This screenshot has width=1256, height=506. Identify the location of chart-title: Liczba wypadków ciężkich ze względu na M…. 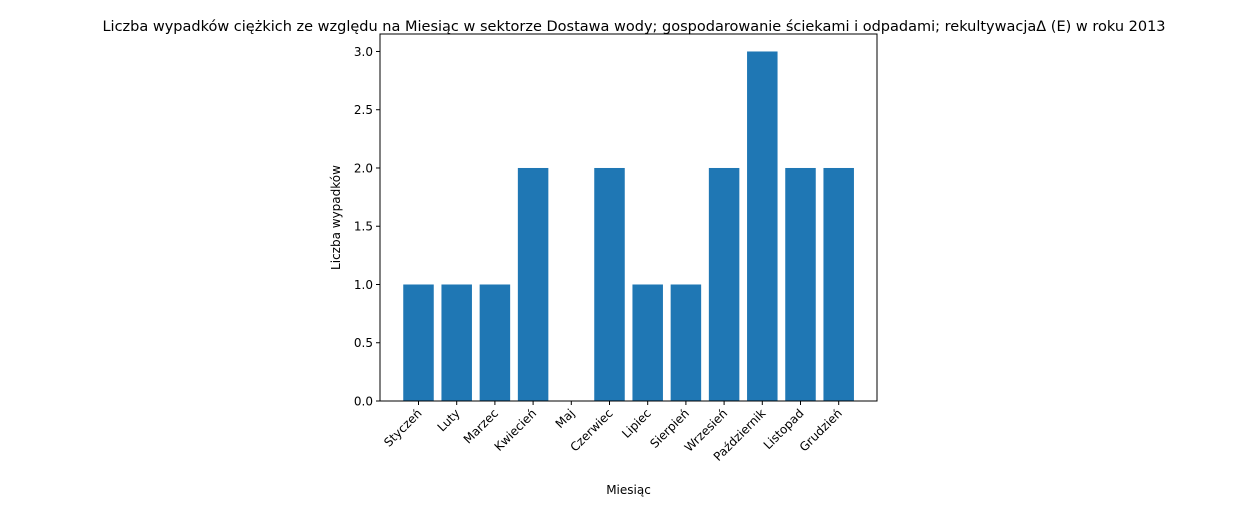
(633, 27).